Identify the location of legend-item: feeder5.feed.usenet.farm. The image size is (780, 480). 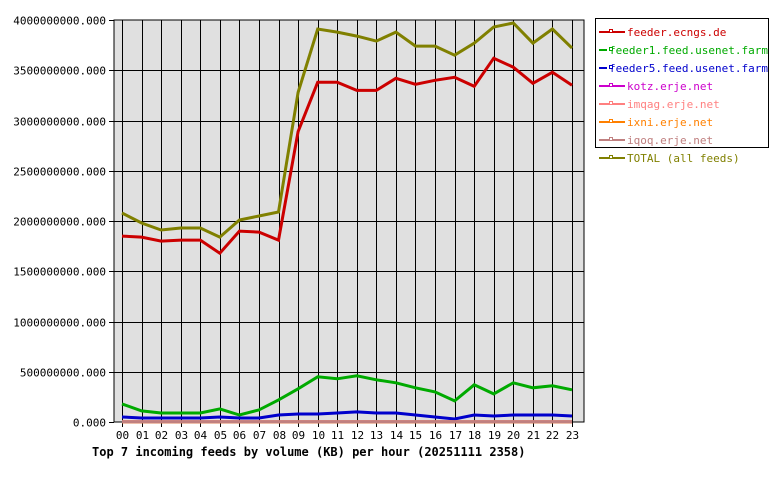
(682, 68).